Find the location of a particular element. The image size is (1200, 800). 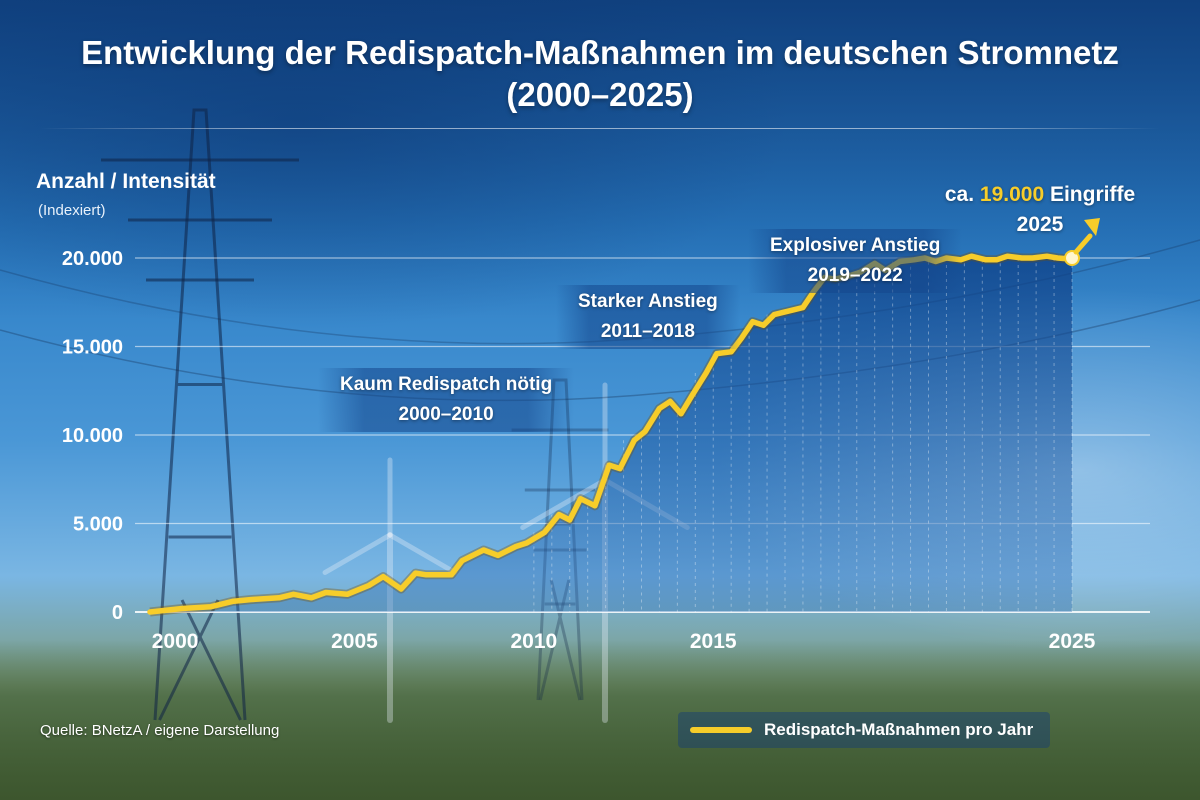

callout-text: ca. 19.000 Eingriffe is located at coordinates (1040, 195).